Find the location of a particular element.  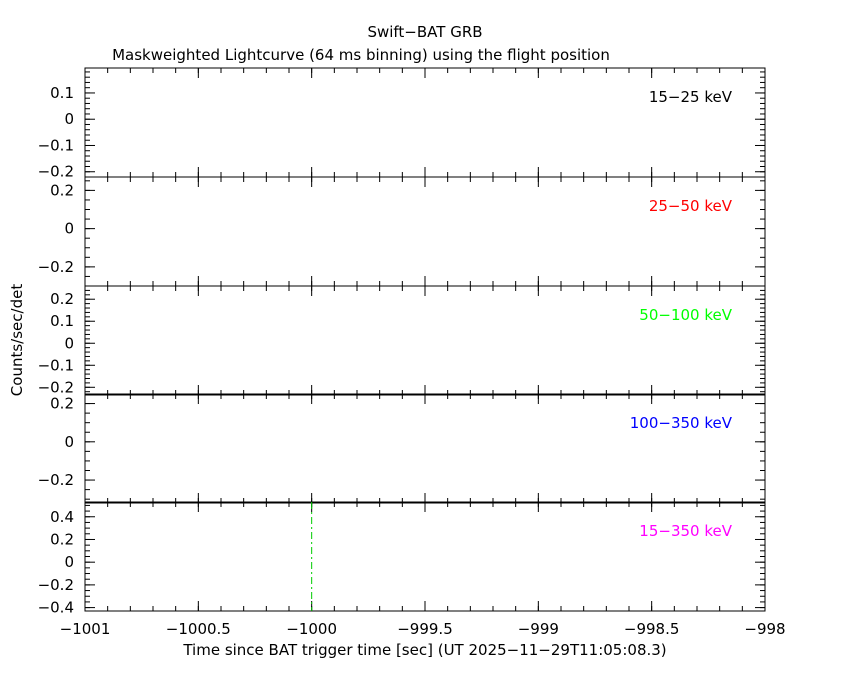

x-tick-label: −1001 is located at coordinates (85, 629).